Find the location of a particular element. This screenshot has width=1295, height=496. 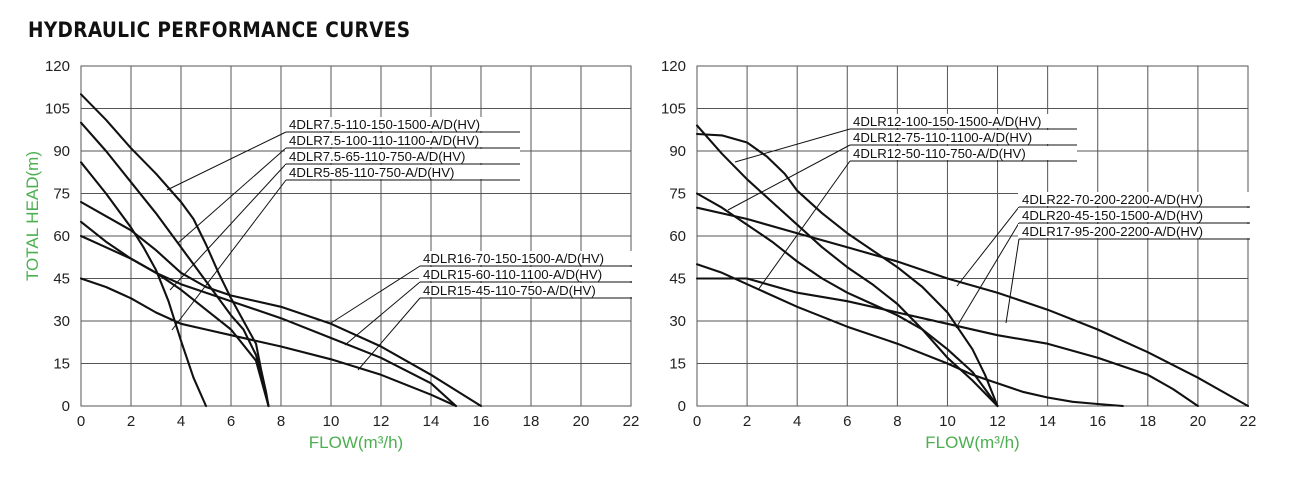

y-tick-label: 60 is located at coordinates (677, 236).